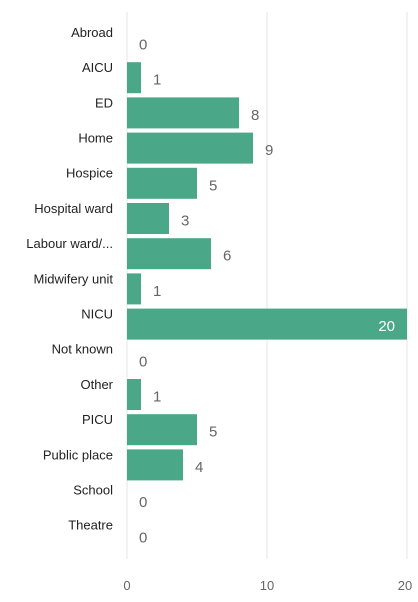  Describe the element at coordinates (82, 349) in the screenshot. I see `category-label-9: Not known` at that location.